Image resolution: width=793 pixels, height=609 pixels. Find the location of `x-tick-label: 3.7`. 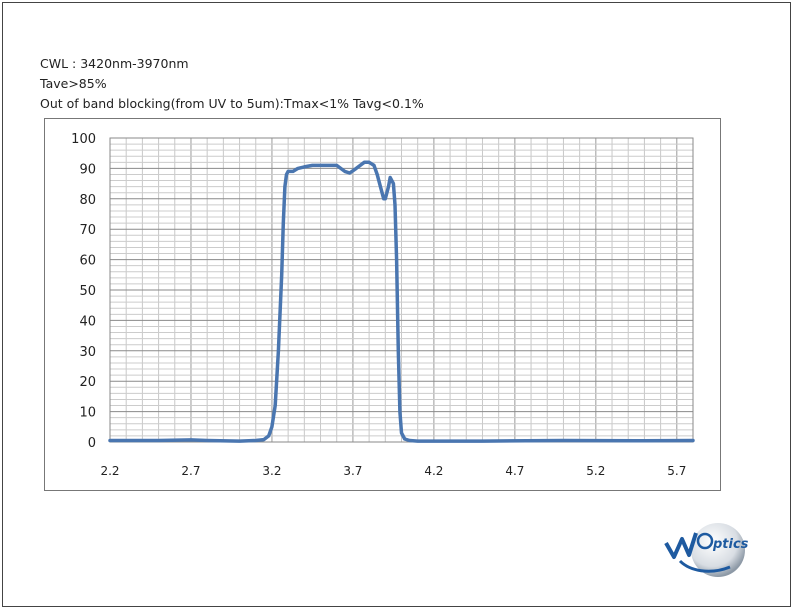

x-tick-label: 3.7 is located at coordinates (352, 471).